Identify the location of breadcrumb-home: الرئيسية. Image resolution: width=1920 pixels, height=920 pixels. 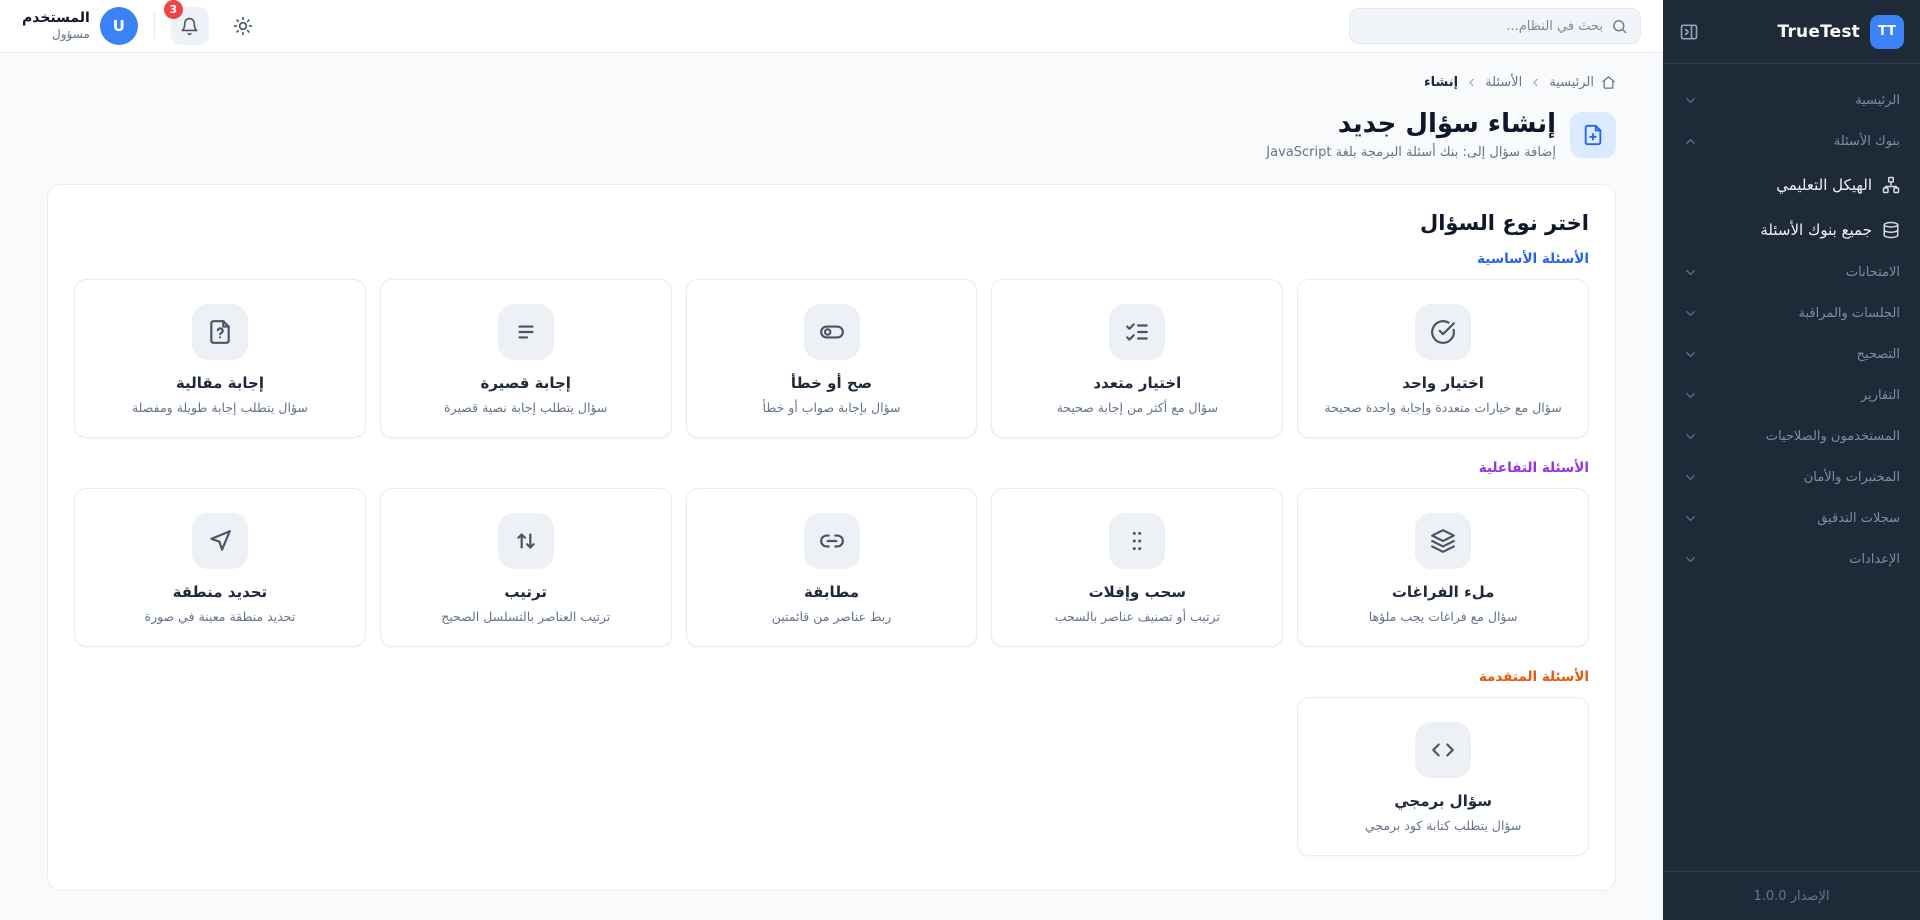
(1571, 82).